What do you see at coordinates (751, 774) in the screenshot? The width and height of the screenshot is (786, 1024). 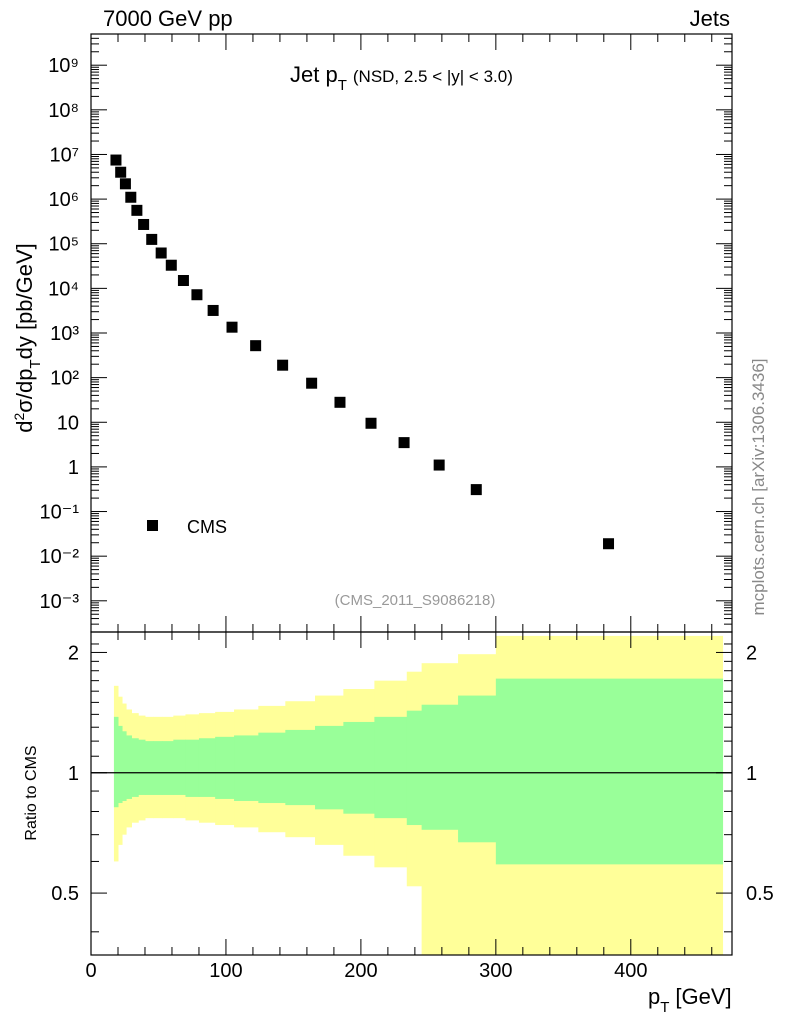 I see `ratio-y-tick-label-right: 1` at bounding box center [751, 774].